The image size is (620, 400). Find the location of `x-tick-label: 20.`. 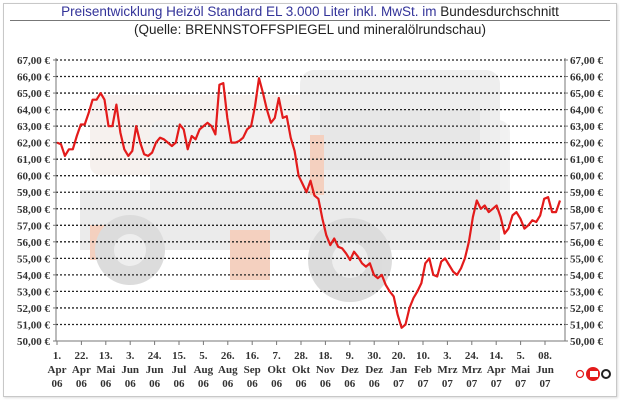

x-tick-label: 20. is located at coordinates (399, 356).